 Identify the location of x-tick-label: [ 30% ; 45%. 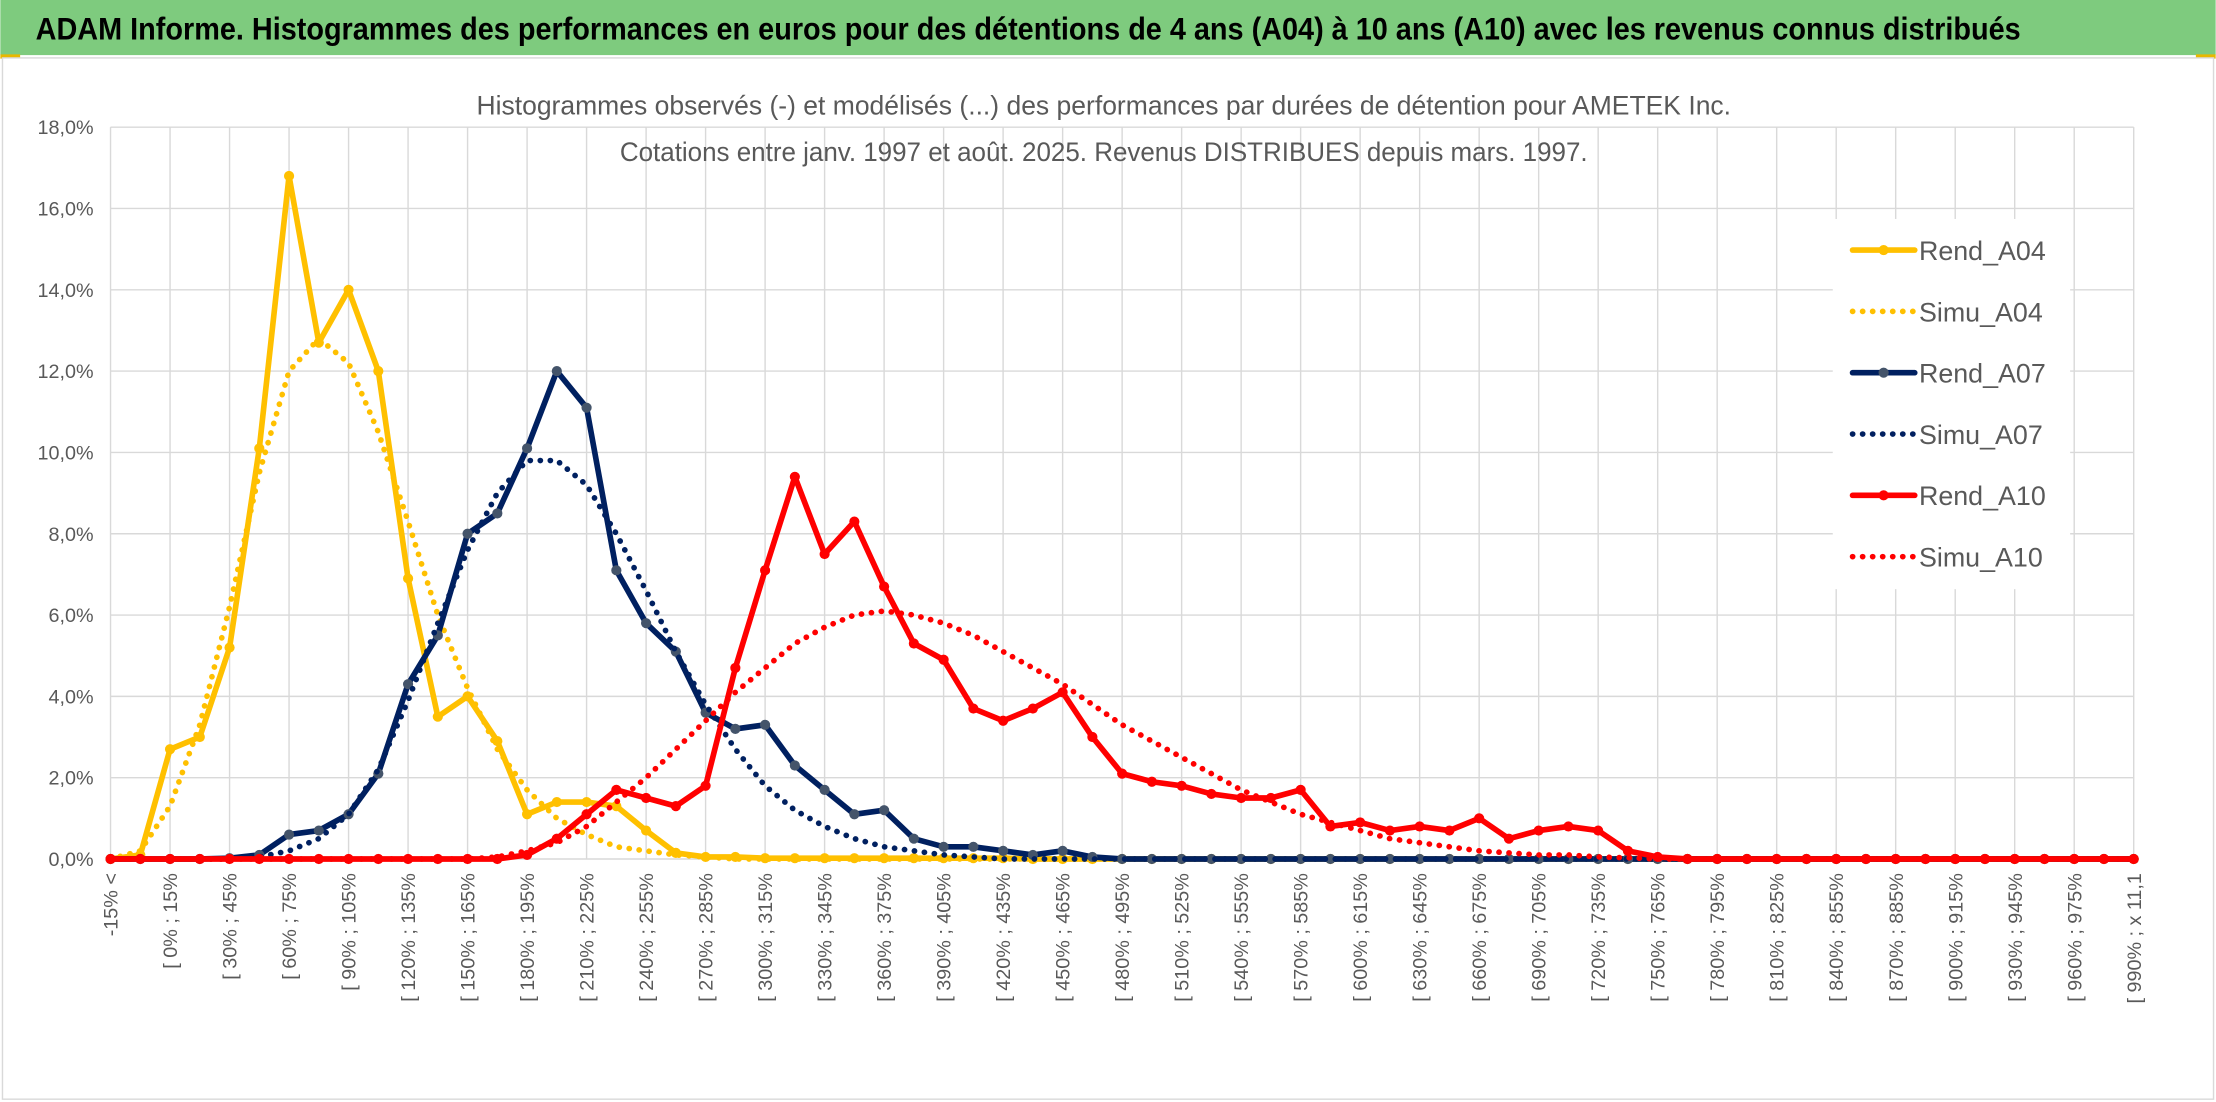
(231, 926).